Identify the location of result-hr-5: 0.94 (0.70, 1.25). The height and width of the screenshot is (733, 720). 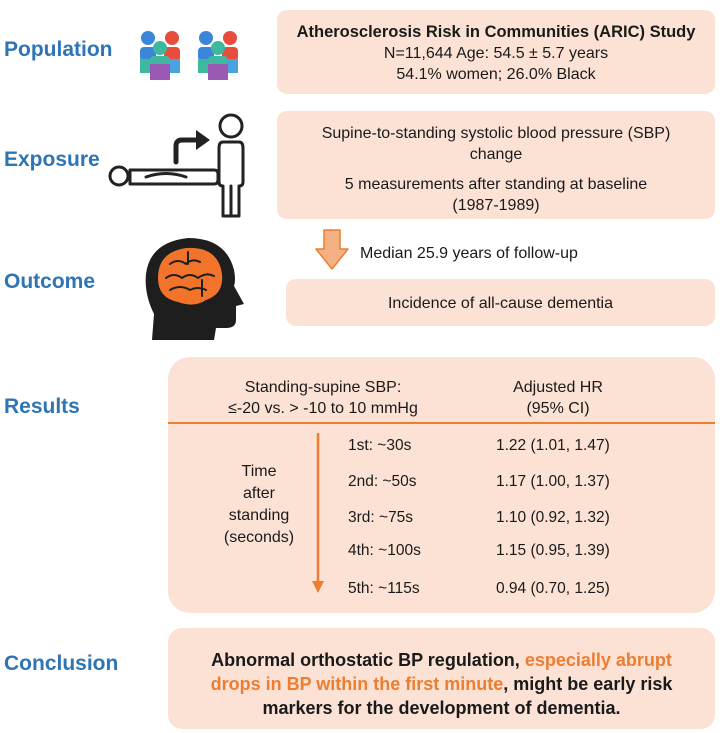
(553, 588).